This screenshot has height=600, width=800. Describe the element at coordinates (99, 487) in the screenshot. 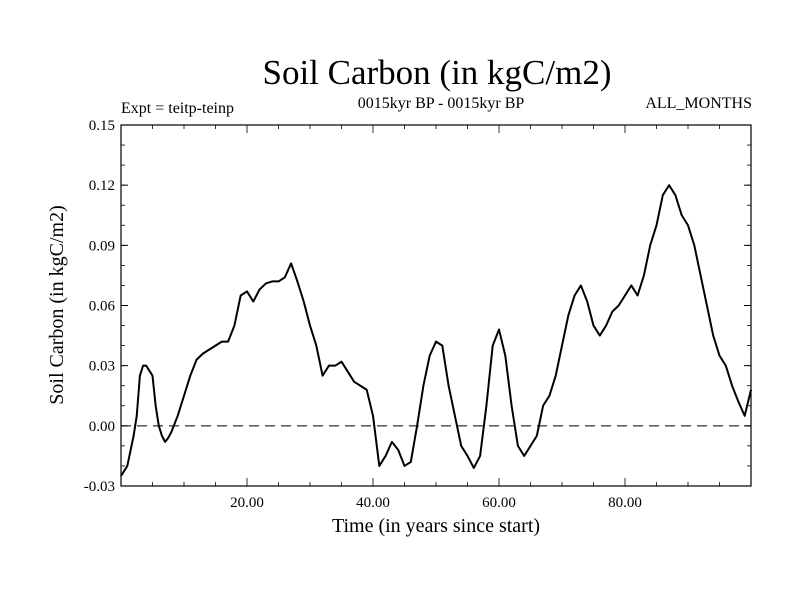

I see `y-tick-label: -0.03` at that location.